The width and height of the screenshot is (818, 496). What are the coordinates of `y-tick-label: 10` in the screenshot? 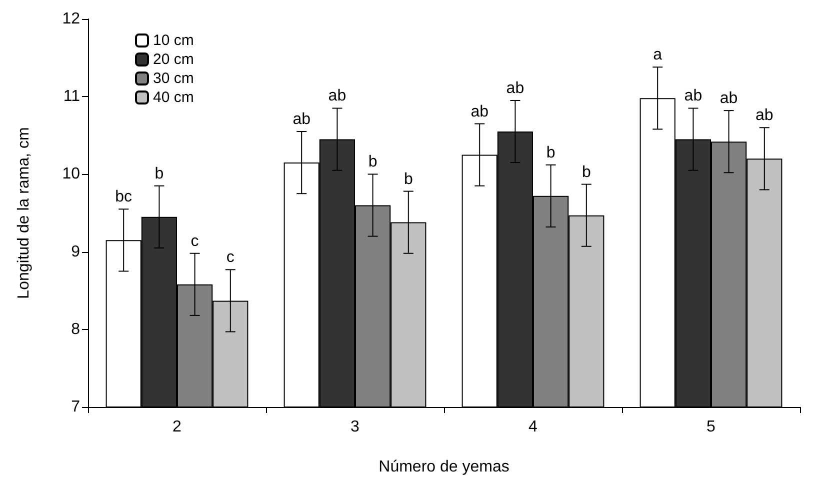 It's located at (71, 174).